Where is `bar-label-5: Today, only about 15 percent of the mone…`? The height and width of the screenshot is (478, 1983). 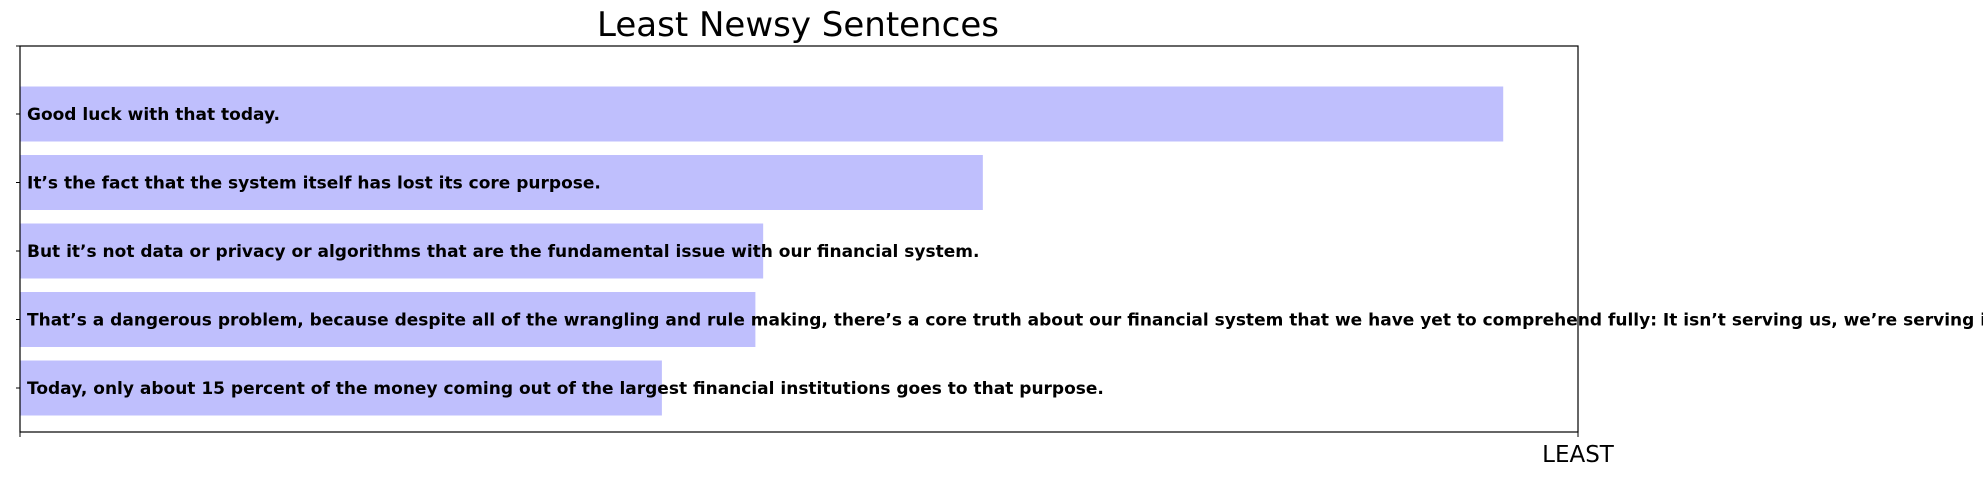
bar-label-5: Today, only about 15 percent of the mone… is located at coordinates (565, 389).